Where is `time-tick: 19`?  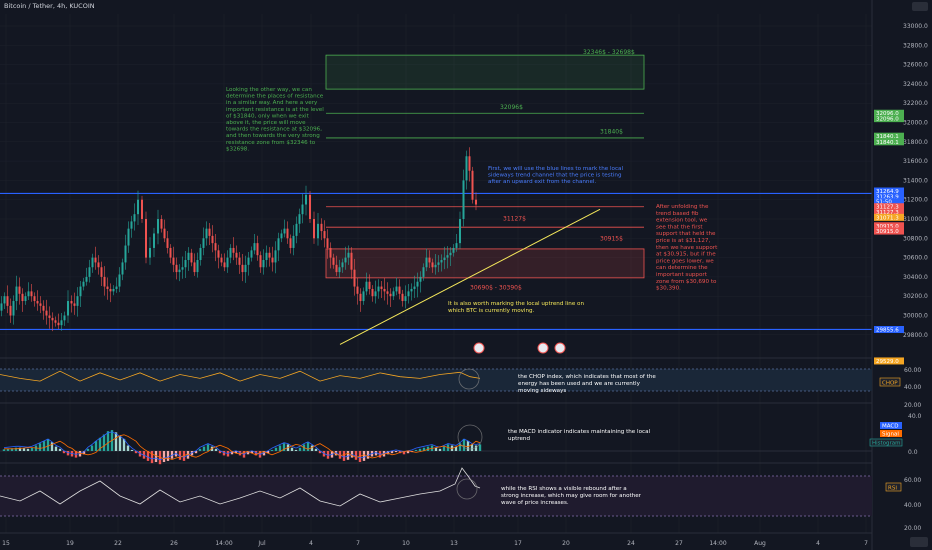 time-tick: 19 is located at coordinates (70, 543).